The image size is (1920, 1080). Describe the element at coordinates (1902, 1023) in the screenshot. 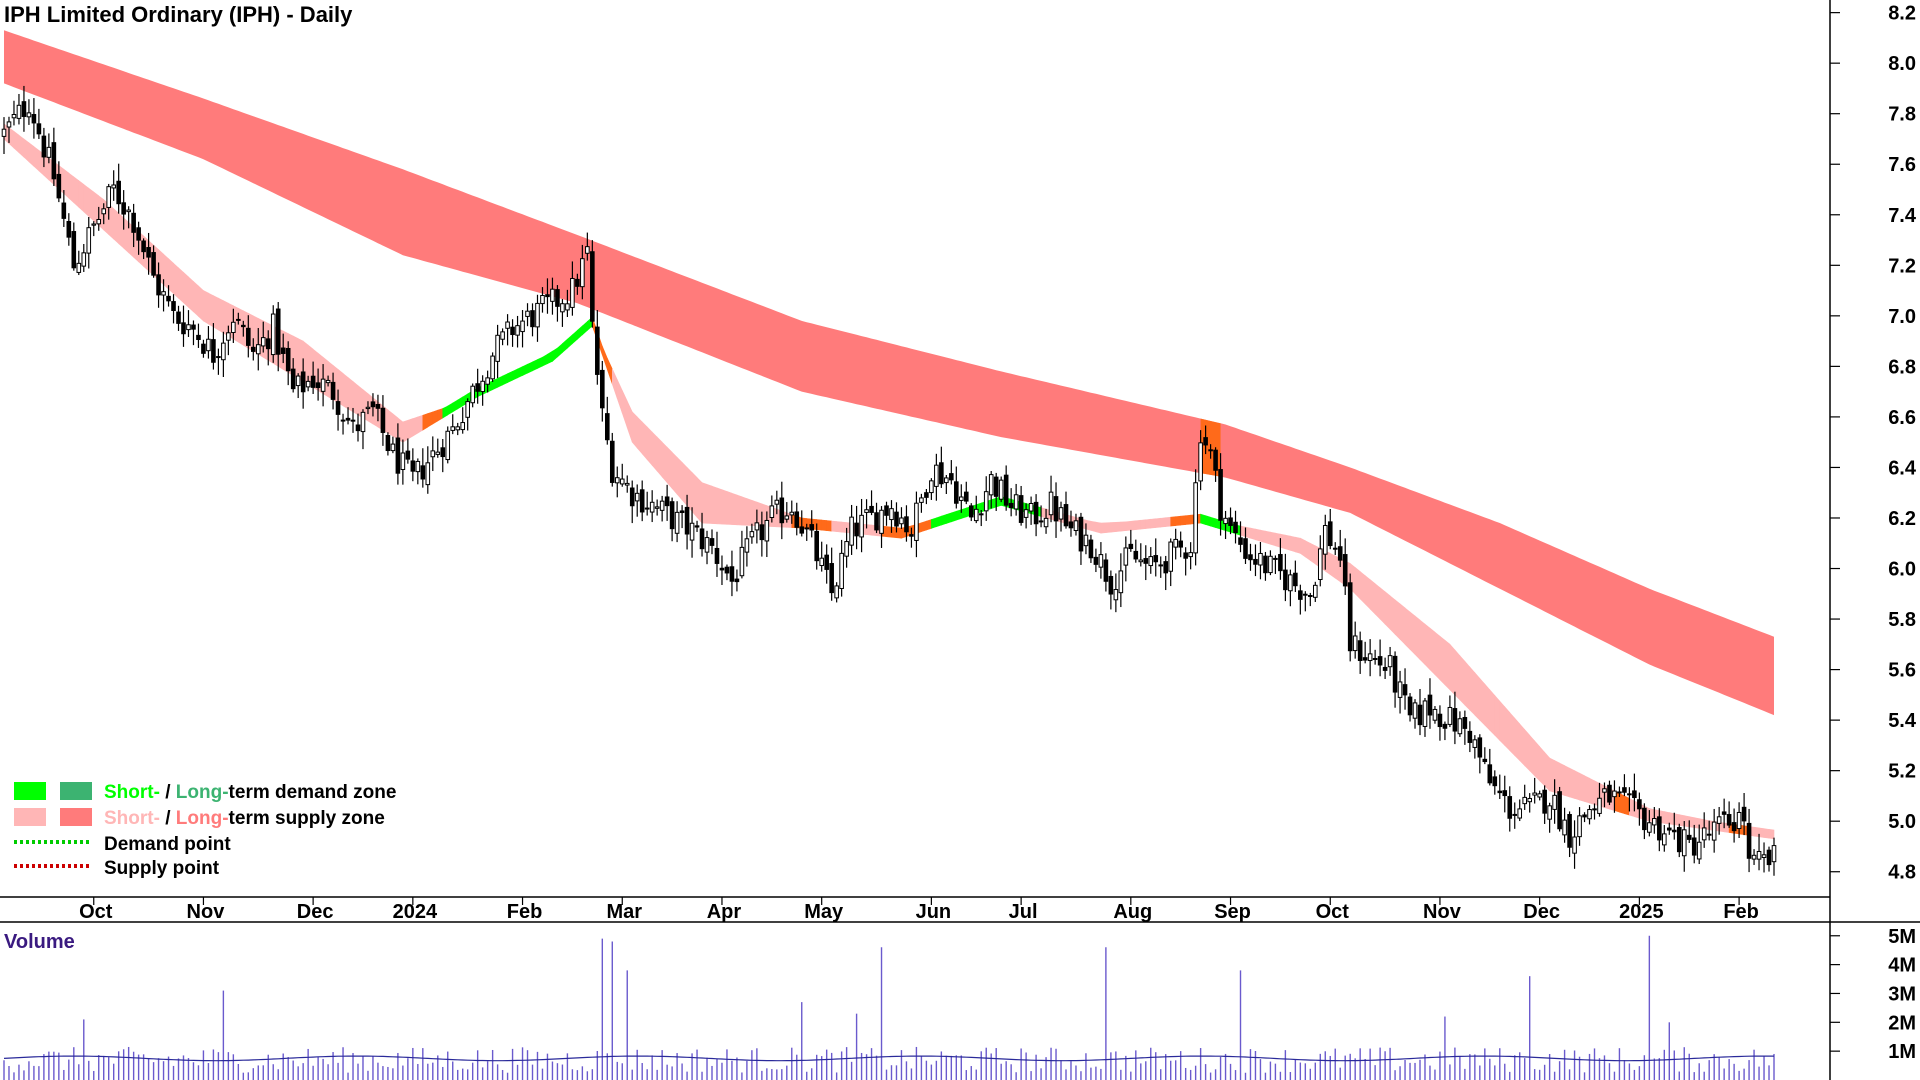

I see `volume-tick-label: 2M` at that location.